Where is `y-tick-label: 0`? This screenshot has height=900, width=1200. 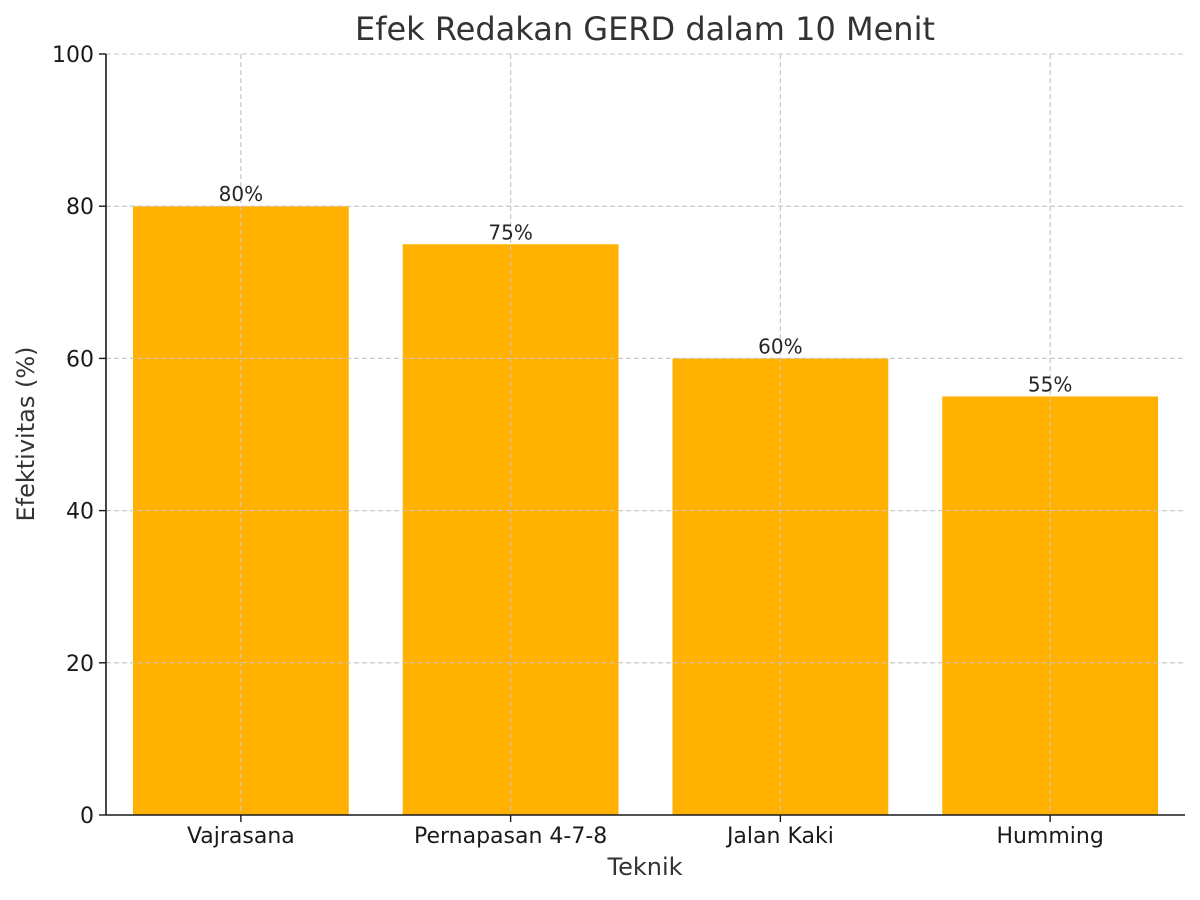 y-tick-label: 0 is located at coordinates (87, 816).